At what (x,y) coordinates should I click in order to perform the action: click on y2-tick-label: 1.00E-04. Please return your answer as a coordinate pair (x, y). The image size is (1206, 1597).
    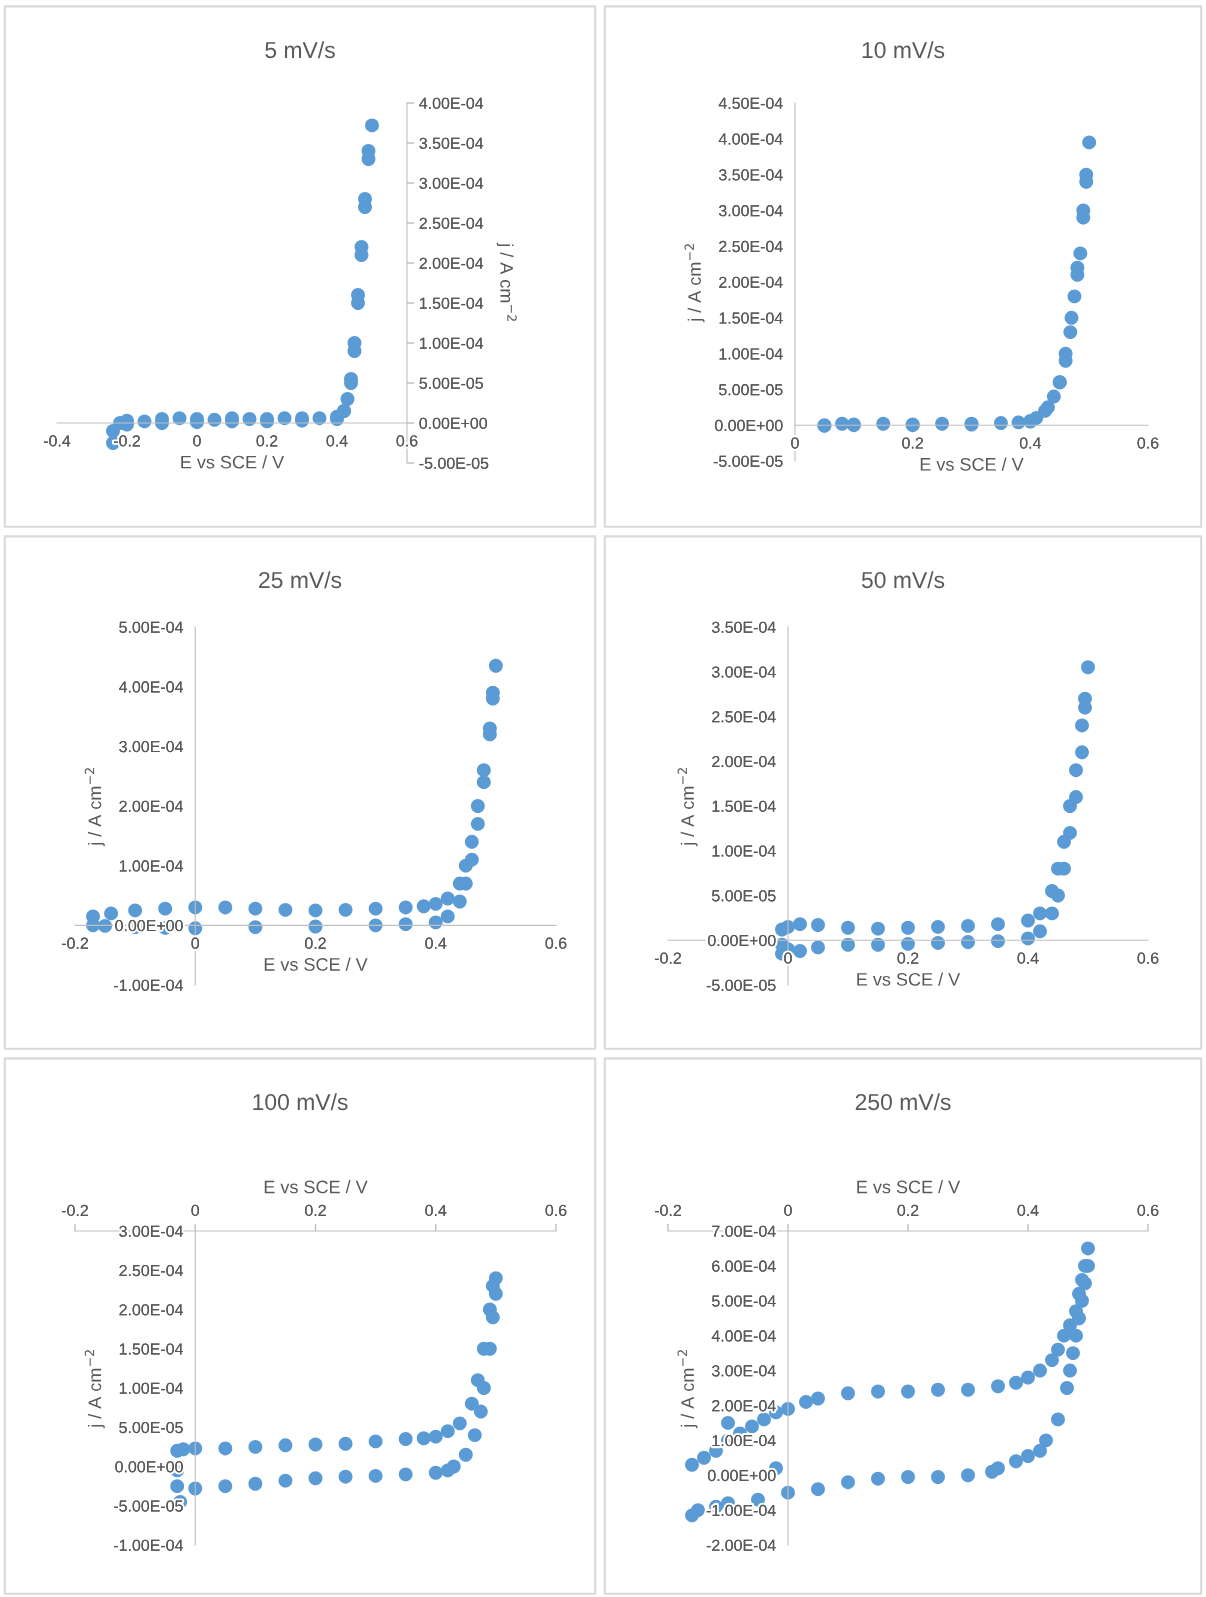
    Looking at the image, I should click on (452, 343).